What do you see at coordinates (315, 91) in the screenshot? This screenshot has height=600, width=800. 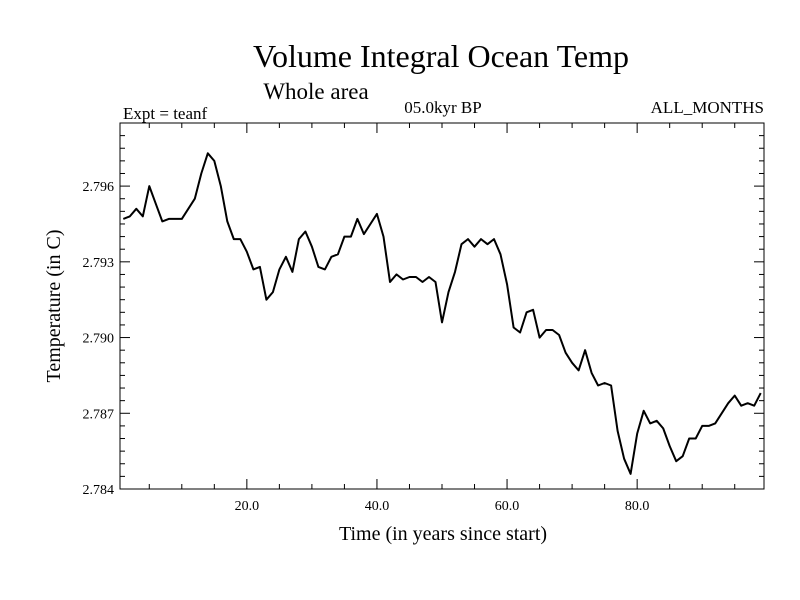 I see `chart-subtitle: Whole area` at bounding box center [315, 91].